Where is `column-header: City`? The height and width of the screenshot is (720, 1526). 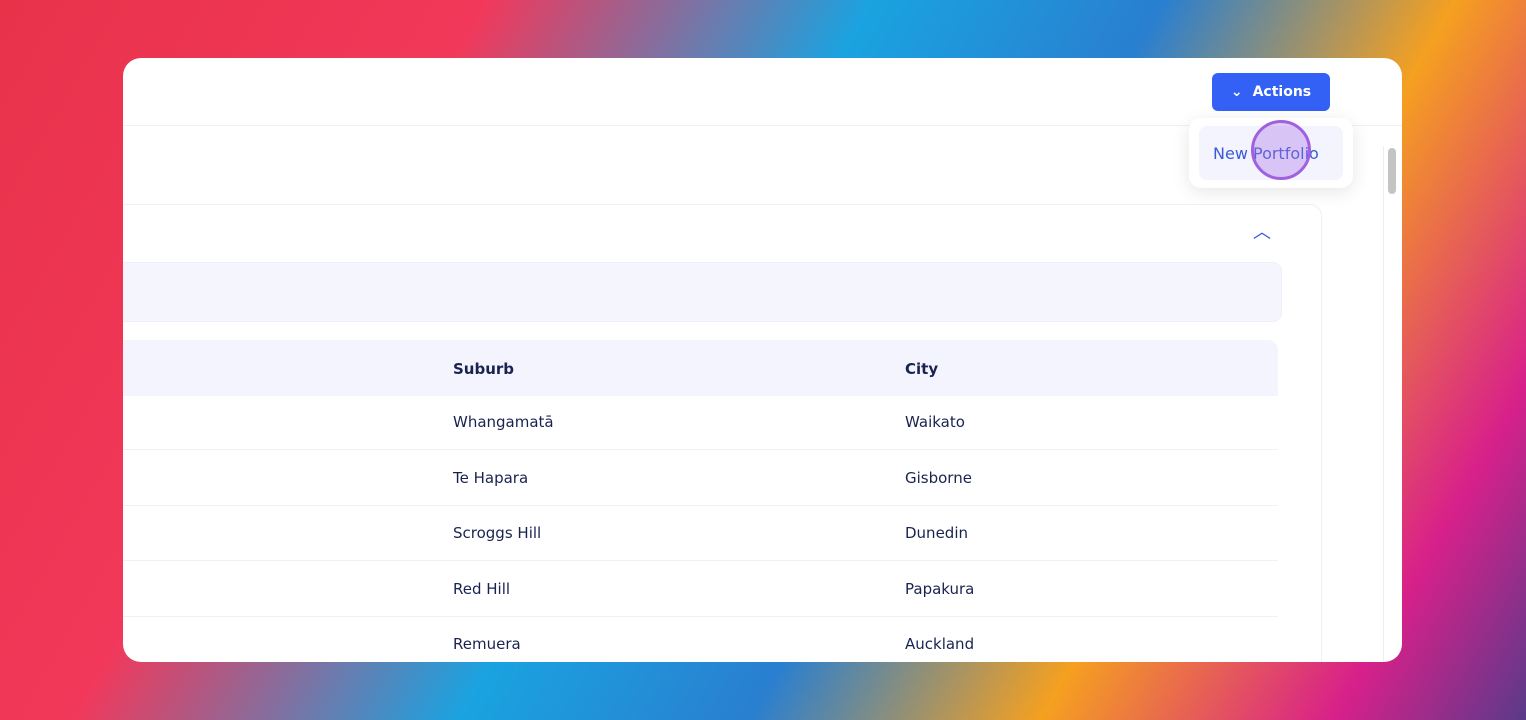 column-header: City is located at coordinates (922, 369).